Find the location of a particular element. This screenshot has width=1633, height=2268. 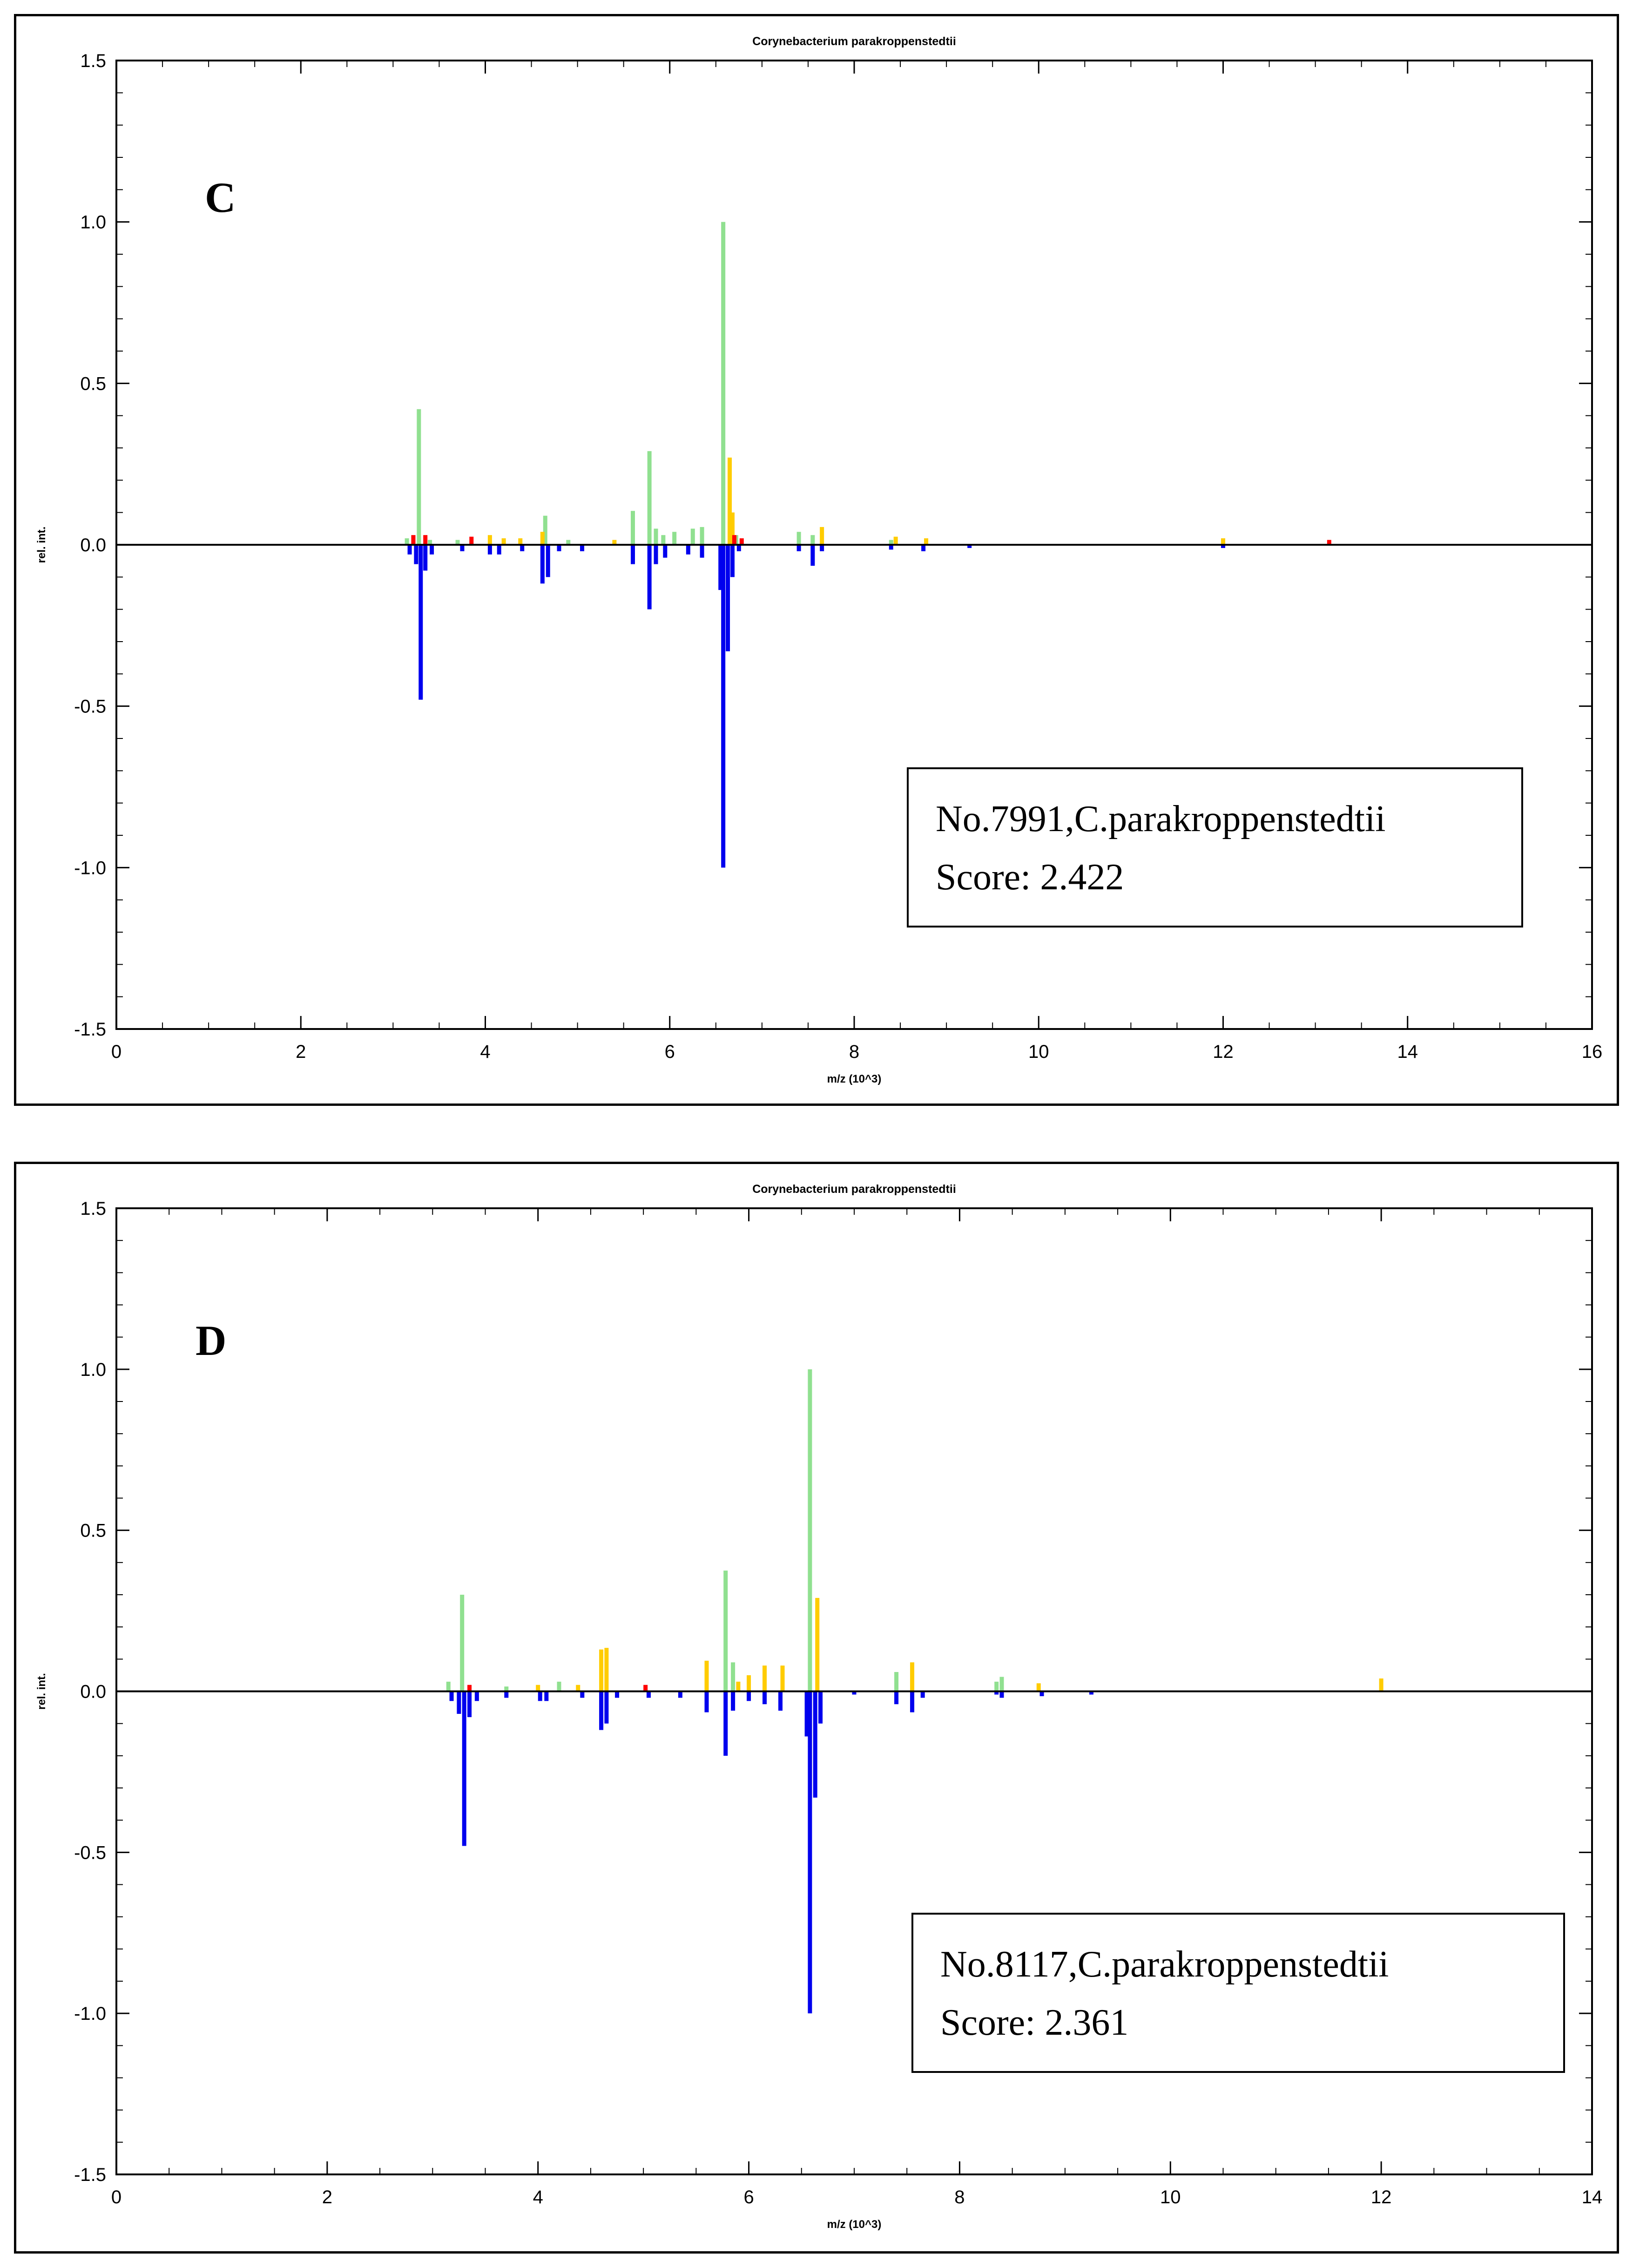

info-sample-id: No.7991,C.parakroppenstedtii is located at coordinates (1160, 819).